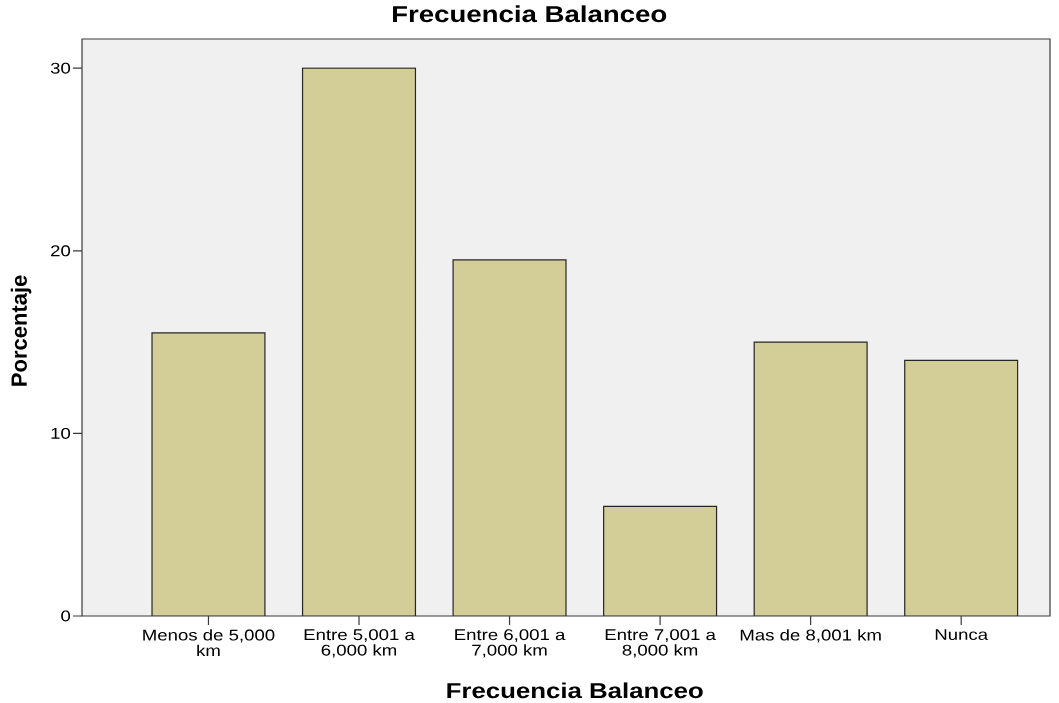  Describe the element at coordinates (21, 330) in the screenshot. I see `y-axis-title: Porcentaje` at that location.